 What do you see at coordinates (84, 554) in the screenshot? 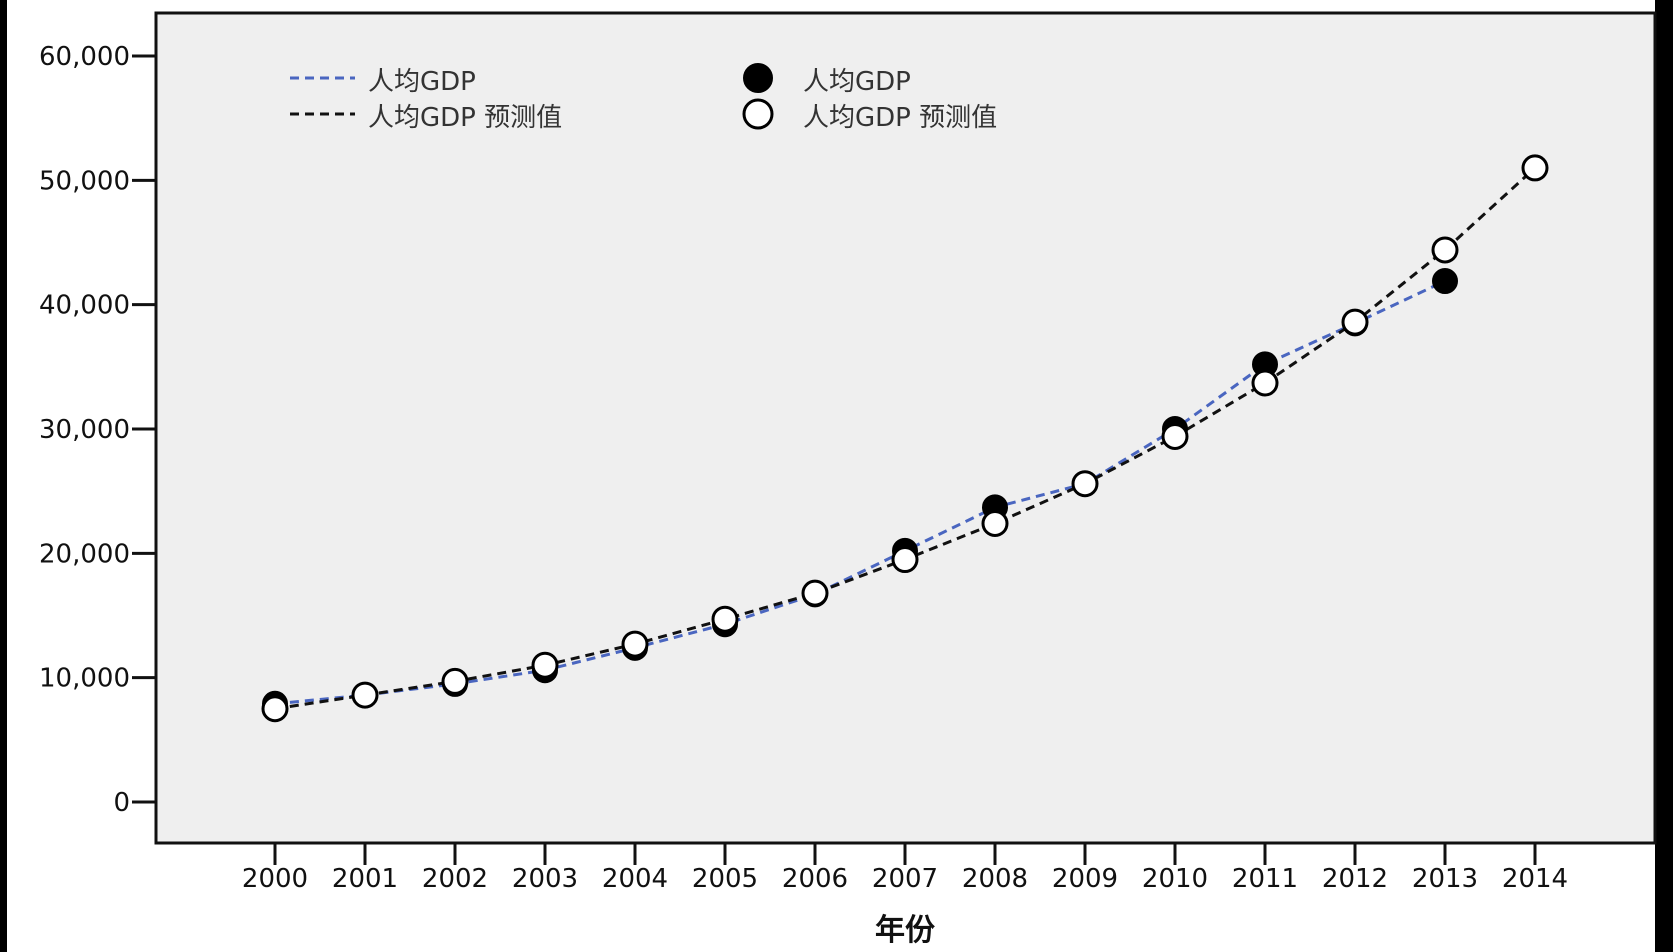
I see `y-tick-label: 20,000` at bounding box center [84, 554].